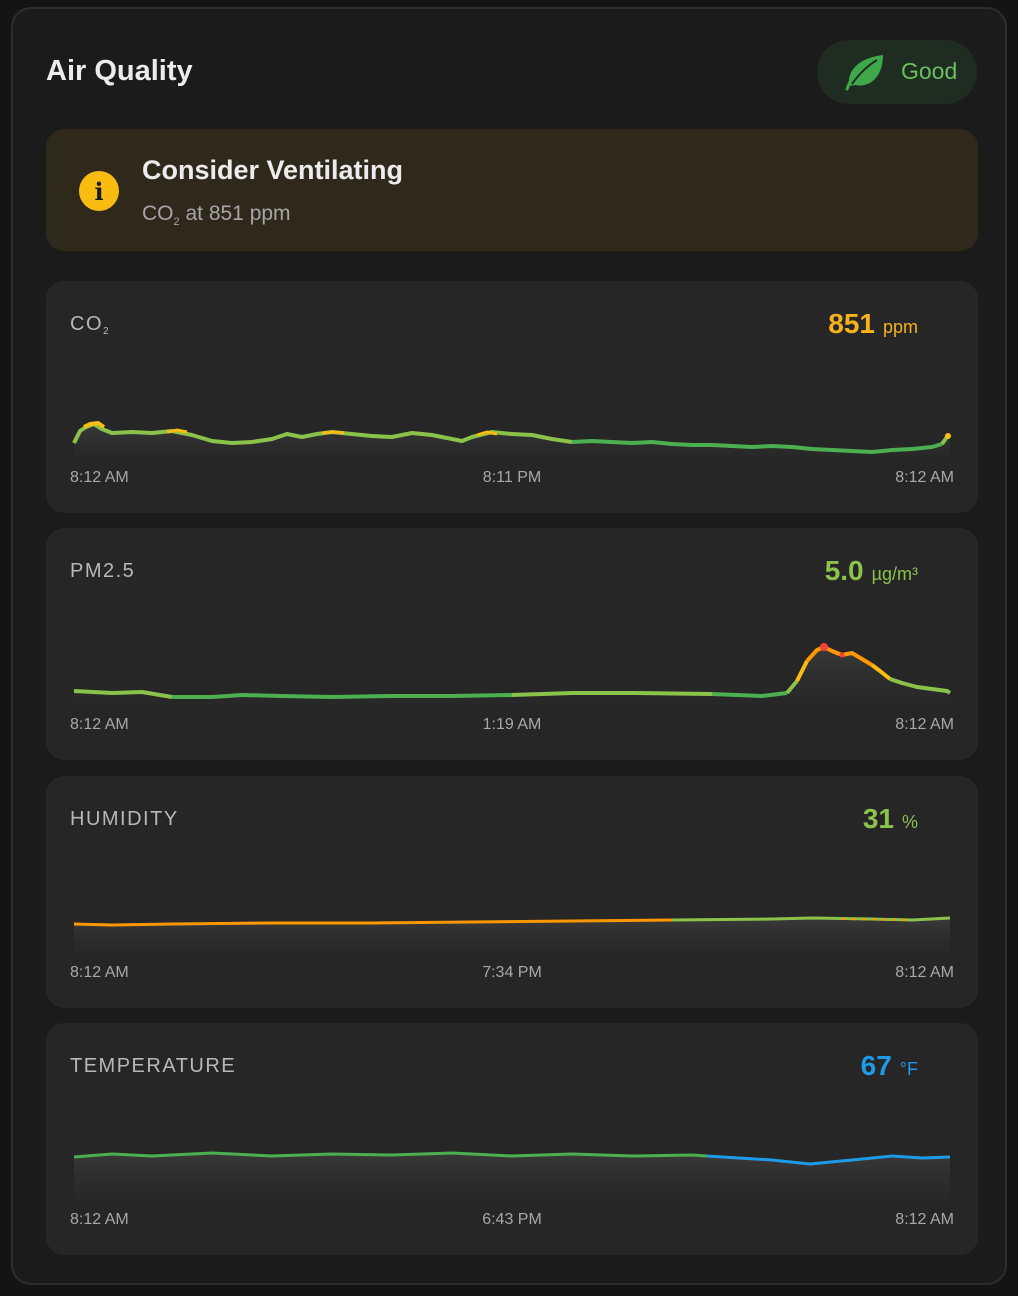 Image resolution: width=1018 pixels, height=1296 pixels. What do you see at coordinates (512, 1219) in the screenshot?
I see `temperature-time-mid: 6:43 PM` at bounding box center [512, 1219].